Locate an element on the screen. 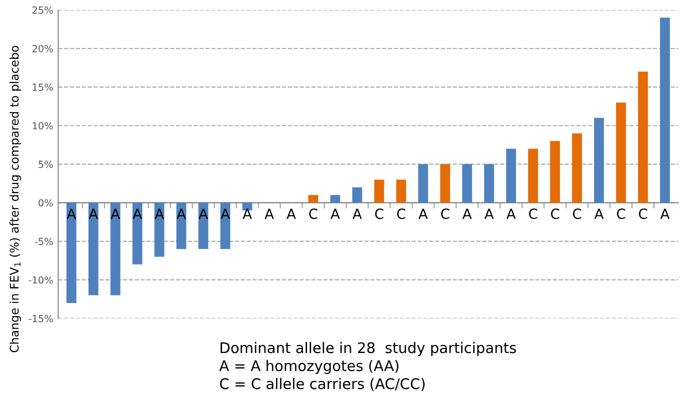 The image size is (685, 398). y-tick-label: 10% is located at coordinates (42, 126).